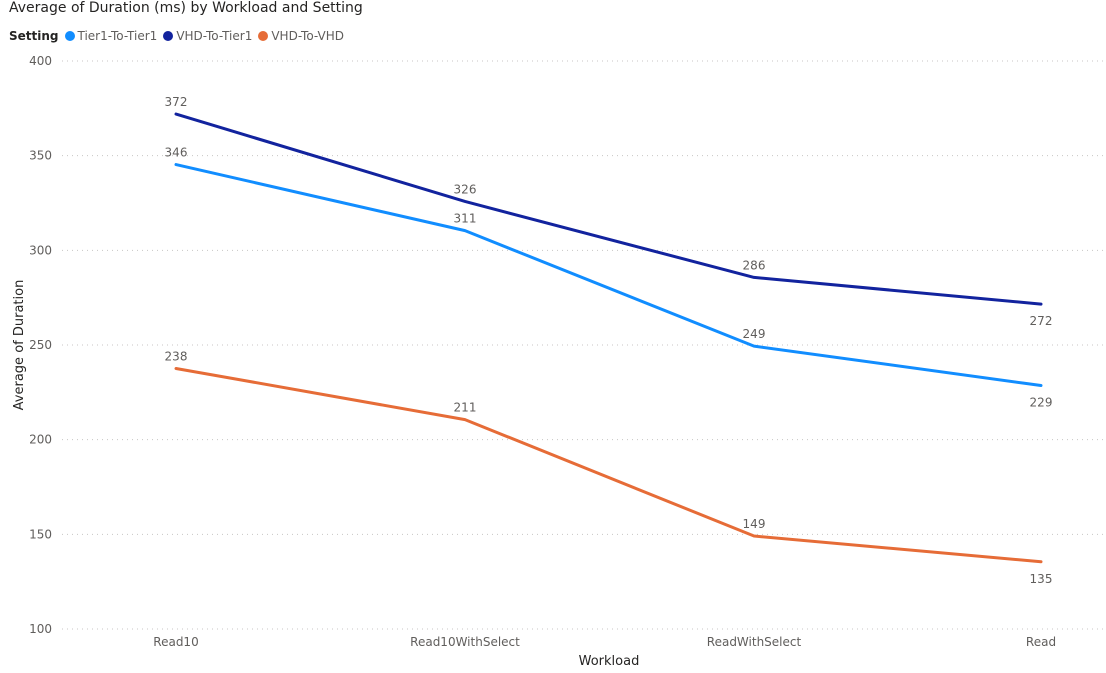  What do you see at coordinates (40, 250) in the screenshot?
I see `y-tick-label: 300` at bounding box center [40, 250].